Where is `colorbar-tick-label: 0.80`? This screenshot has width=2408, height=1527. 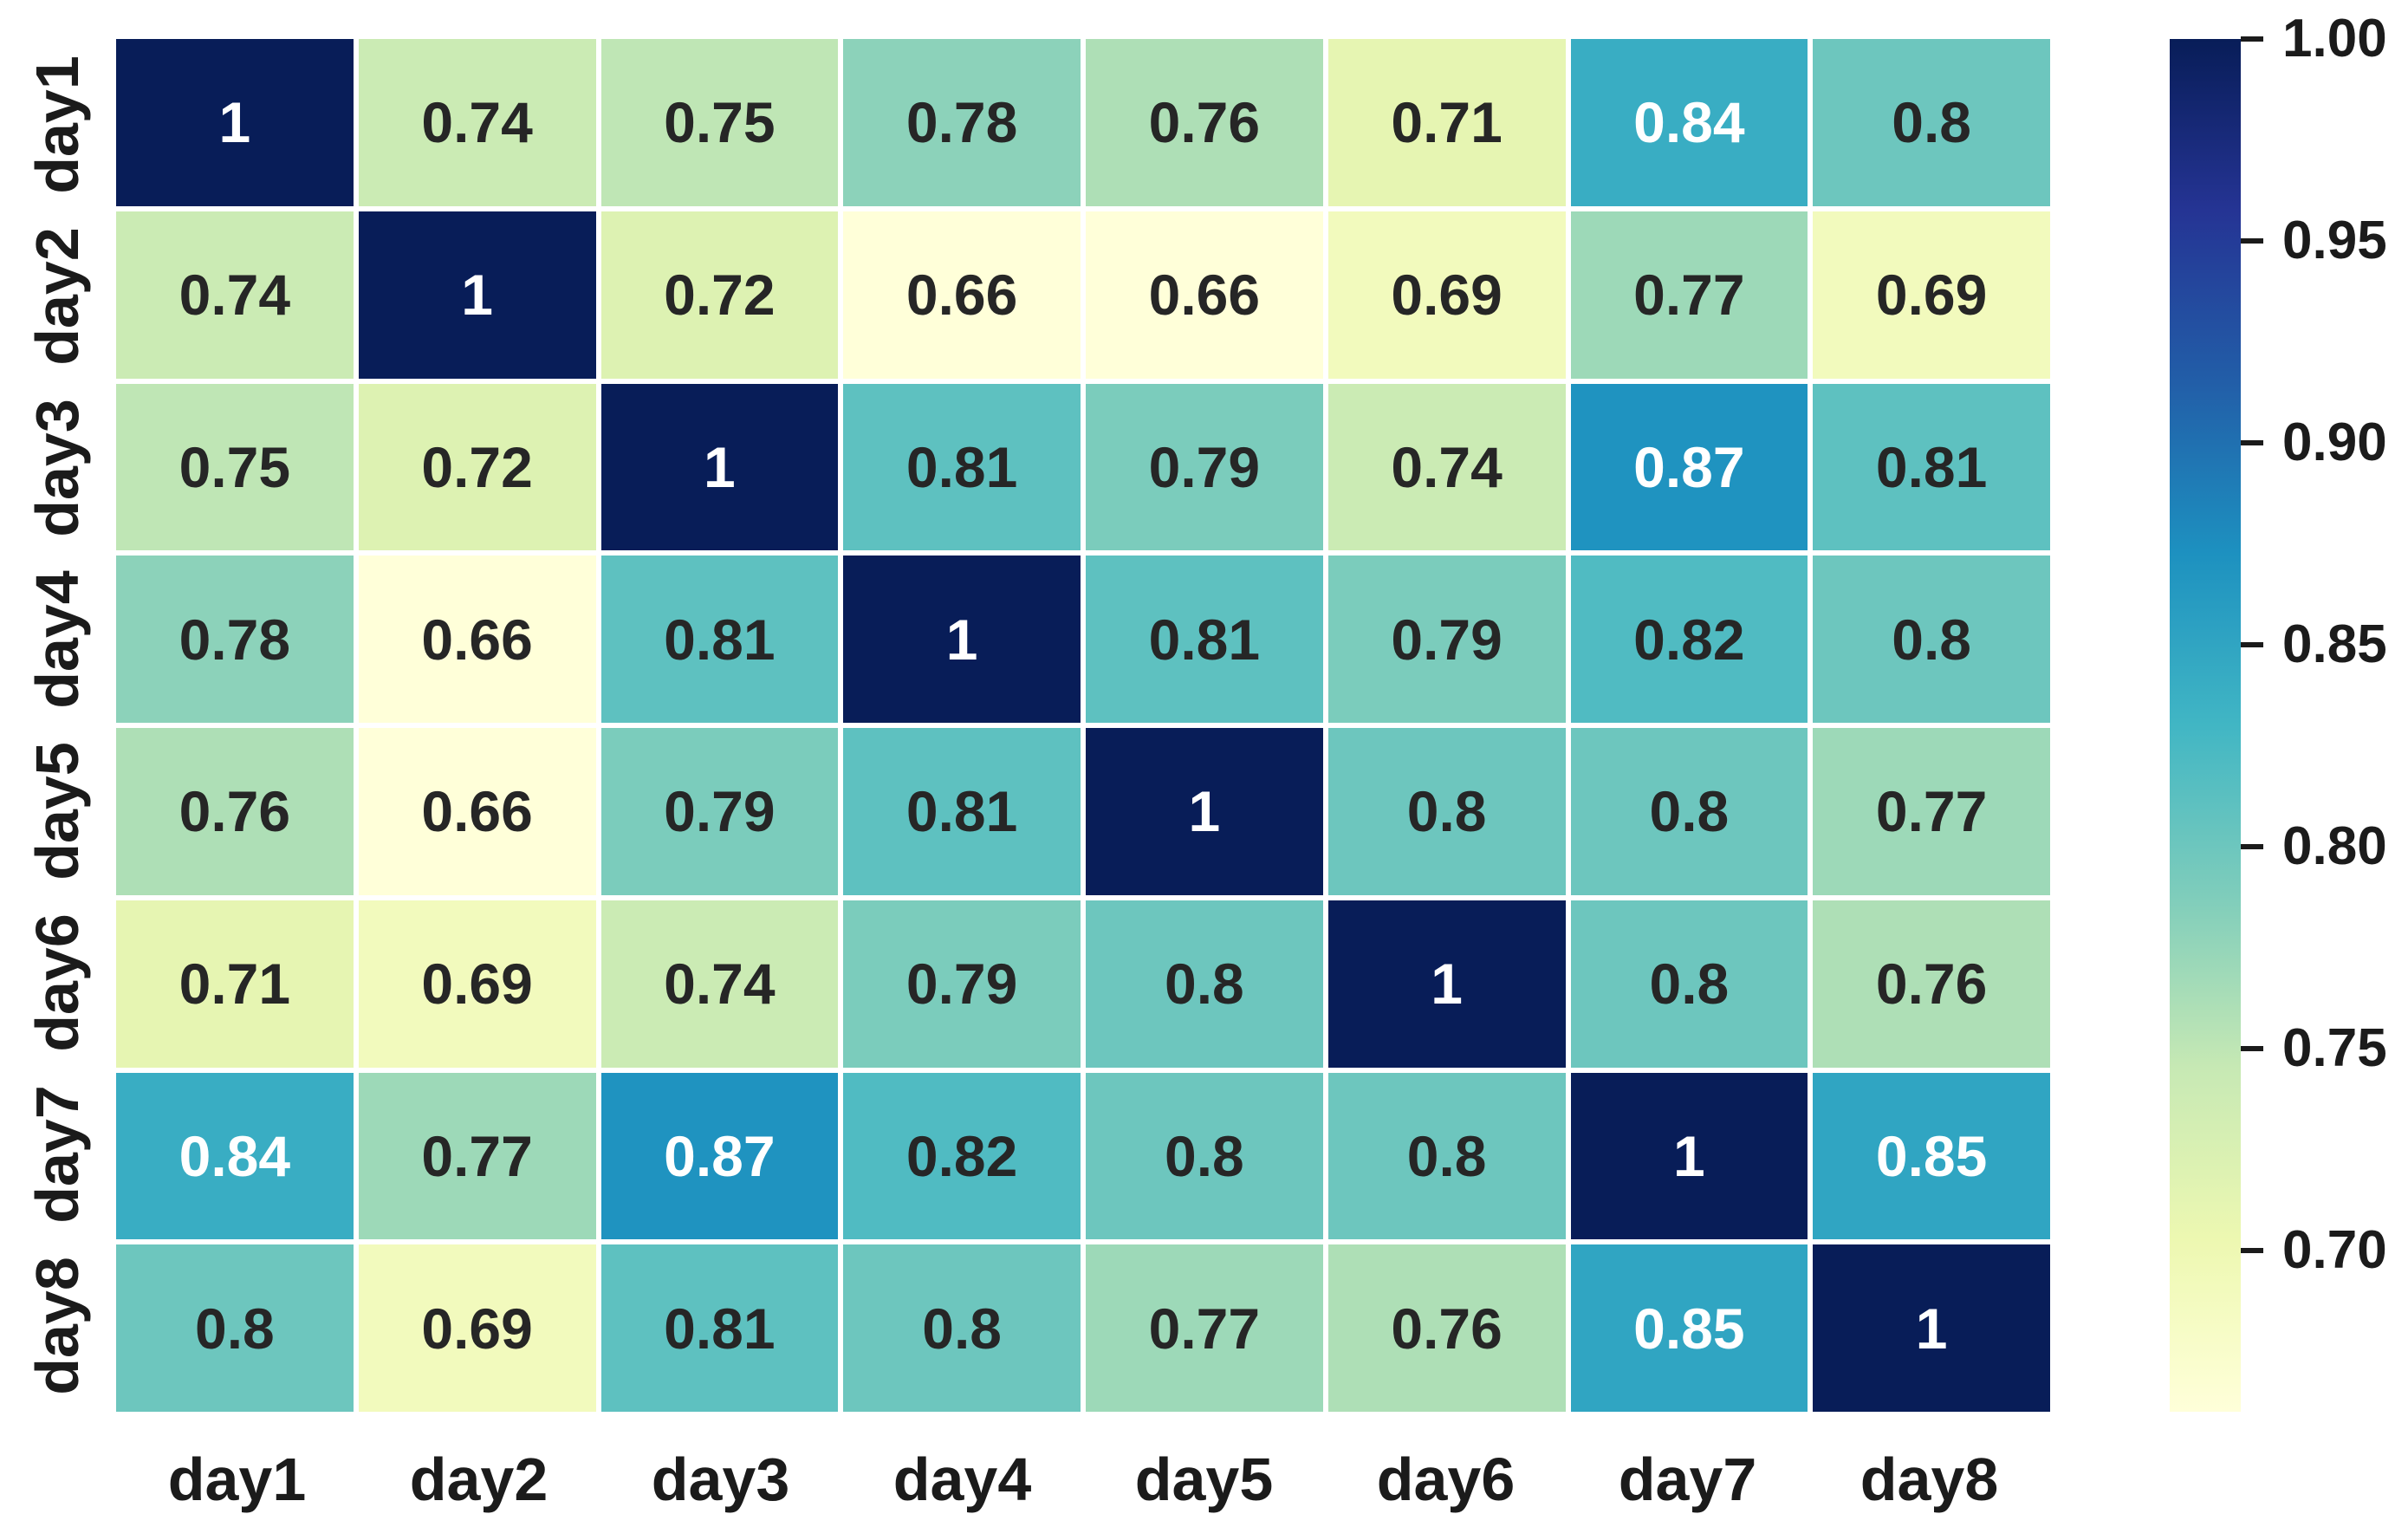
colorbar-tick-label: 0.80 is located at coordinates (2334, 845).